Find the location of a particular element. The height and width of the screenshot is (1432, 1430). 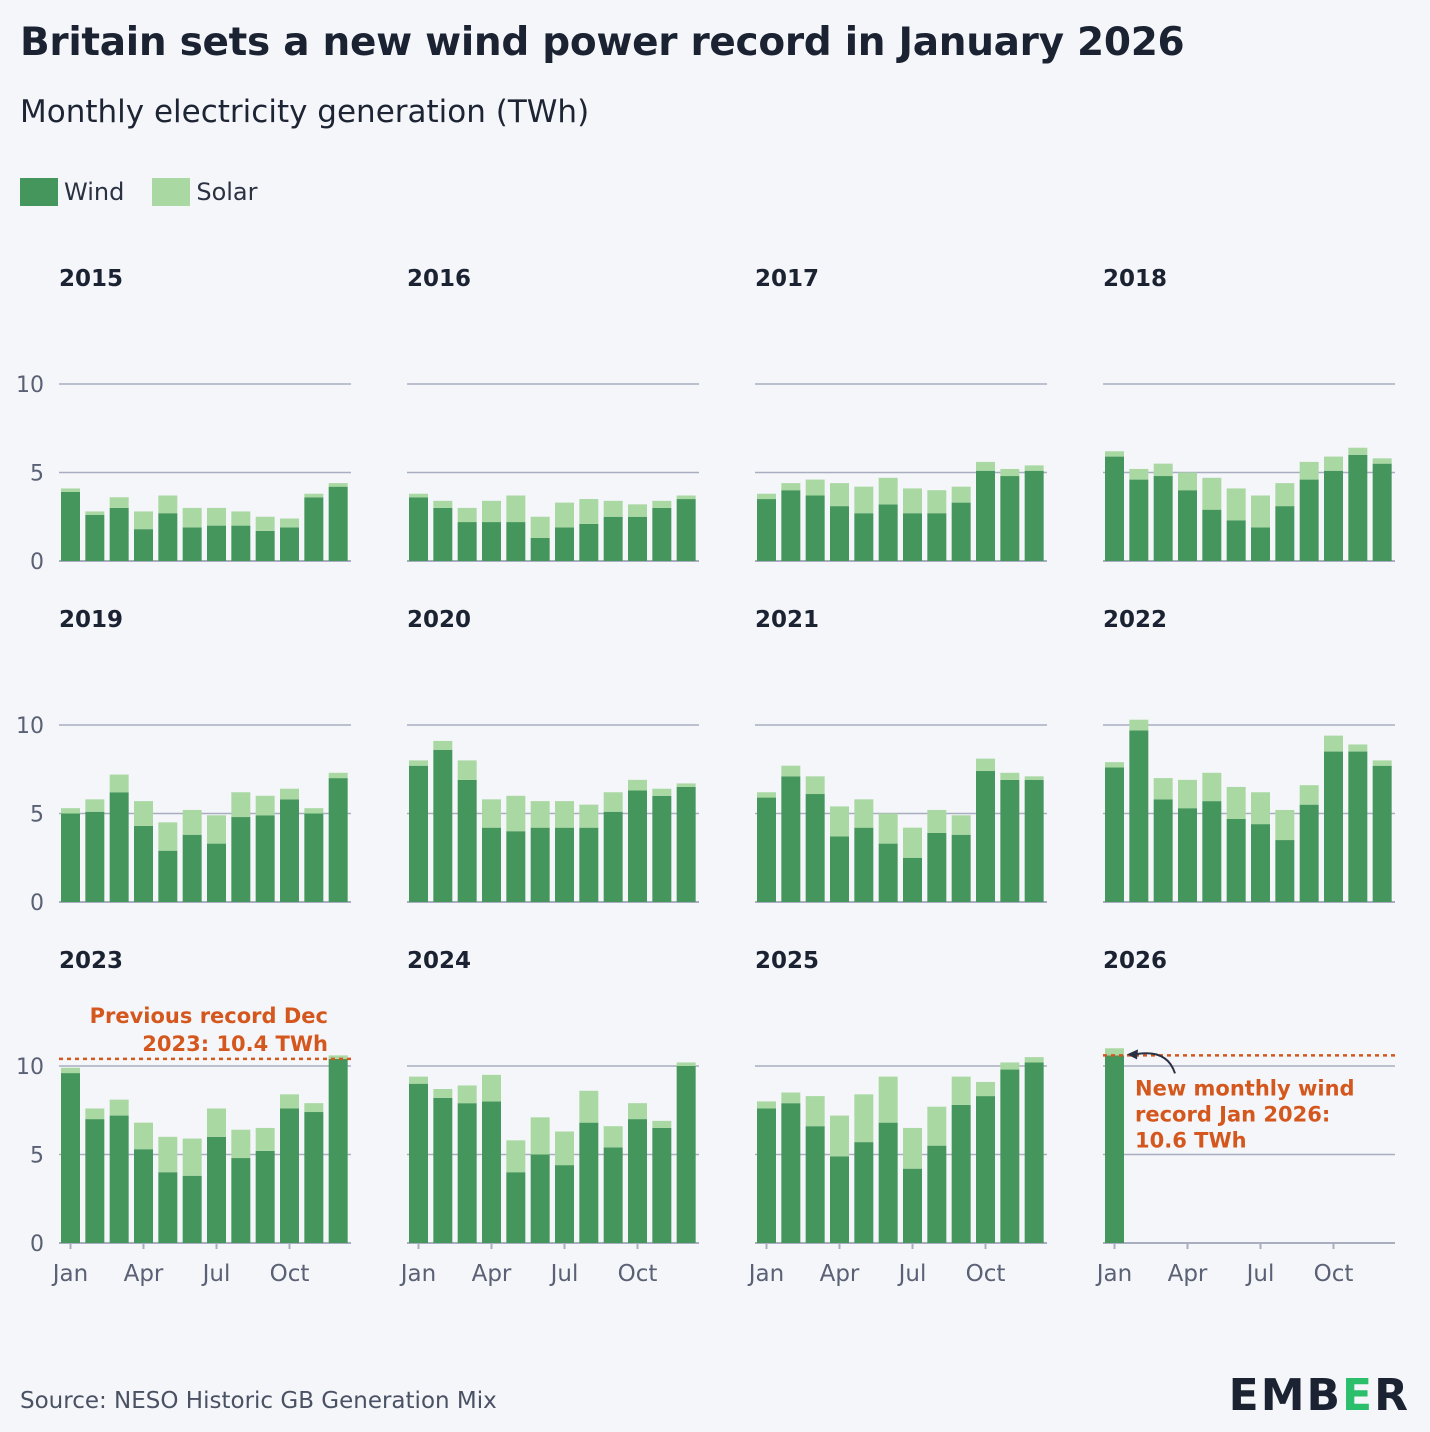

panel-2024-bar-wind-Sep is located at coordinates (613, 1195).